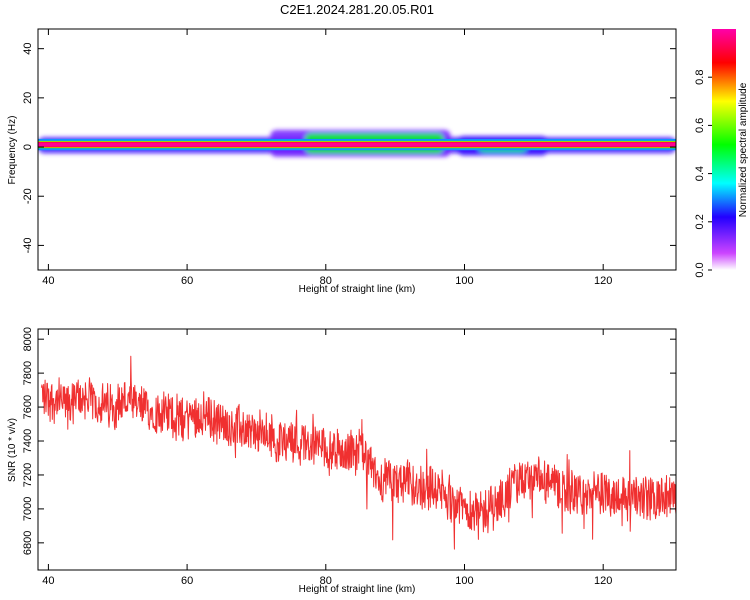 The width and height of the screenshot is (750, 600). I want to click on spectrogram-y-tick-label: 0, so click(28, 147).